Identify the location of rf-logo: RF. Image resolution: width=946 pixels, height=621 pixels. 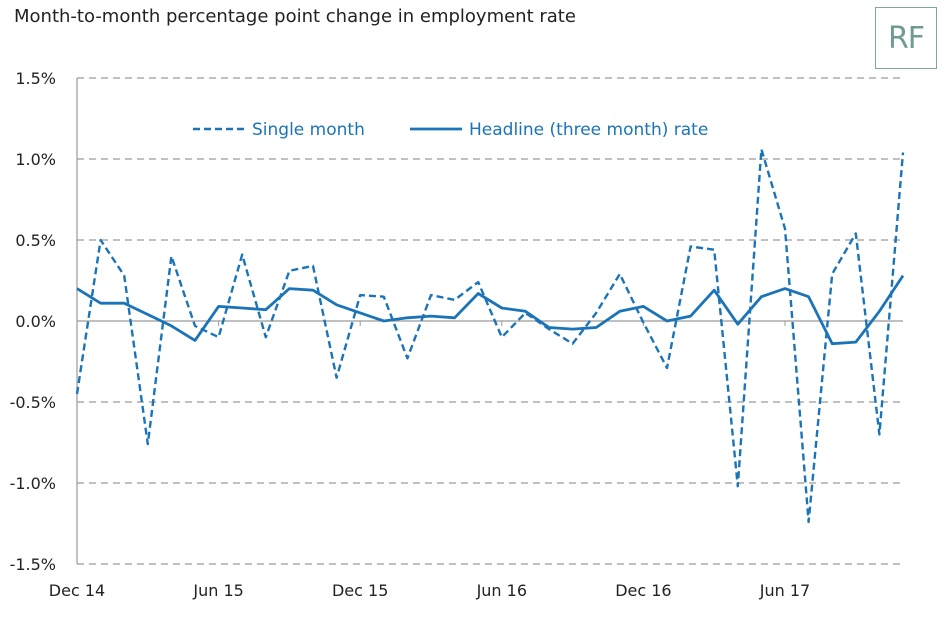
(906, 38).